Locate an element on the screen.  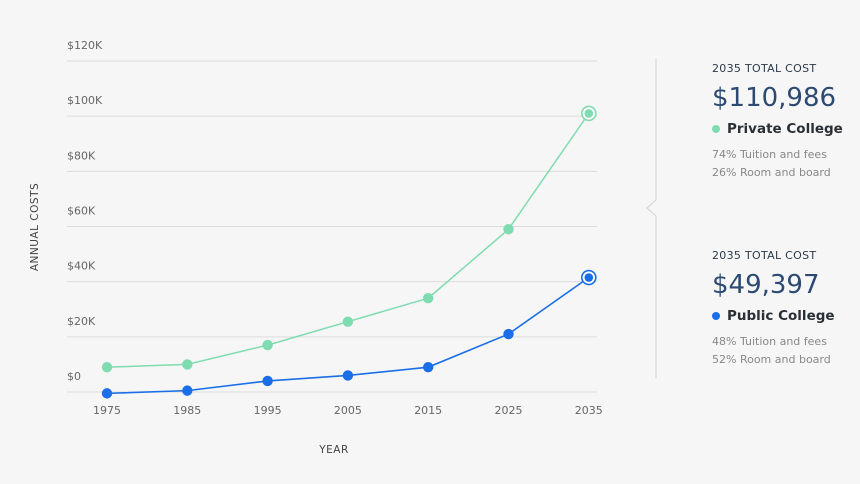
total-cost-value: $49,397 is located at coordinates (766, 285).